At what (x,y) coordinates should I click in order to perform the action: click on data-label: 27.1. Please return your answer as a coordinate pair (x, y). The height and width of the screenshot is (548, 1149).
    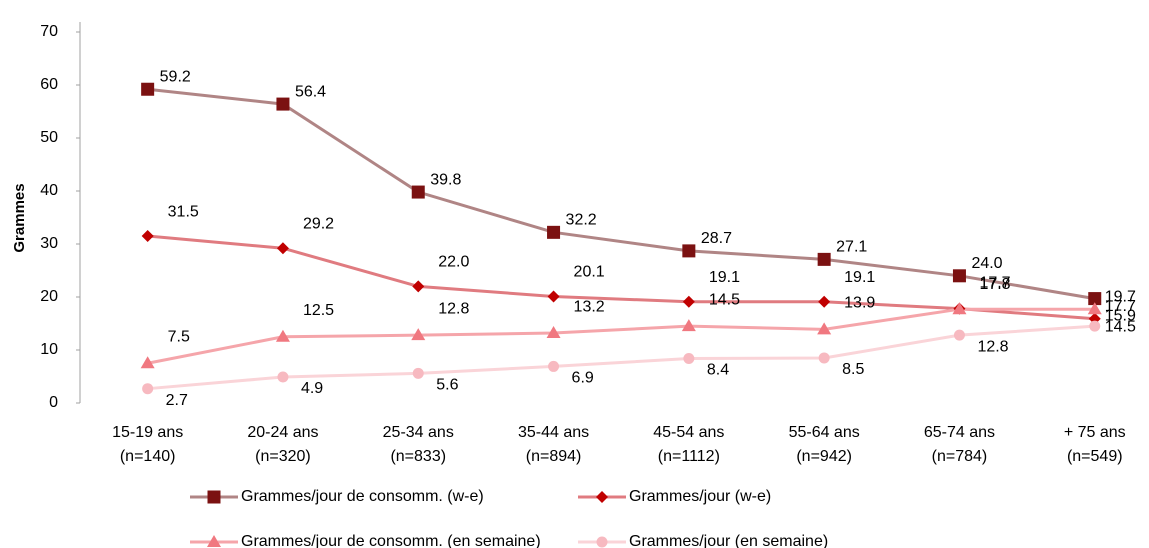
    Looking at the image, I should click on (851, 247).